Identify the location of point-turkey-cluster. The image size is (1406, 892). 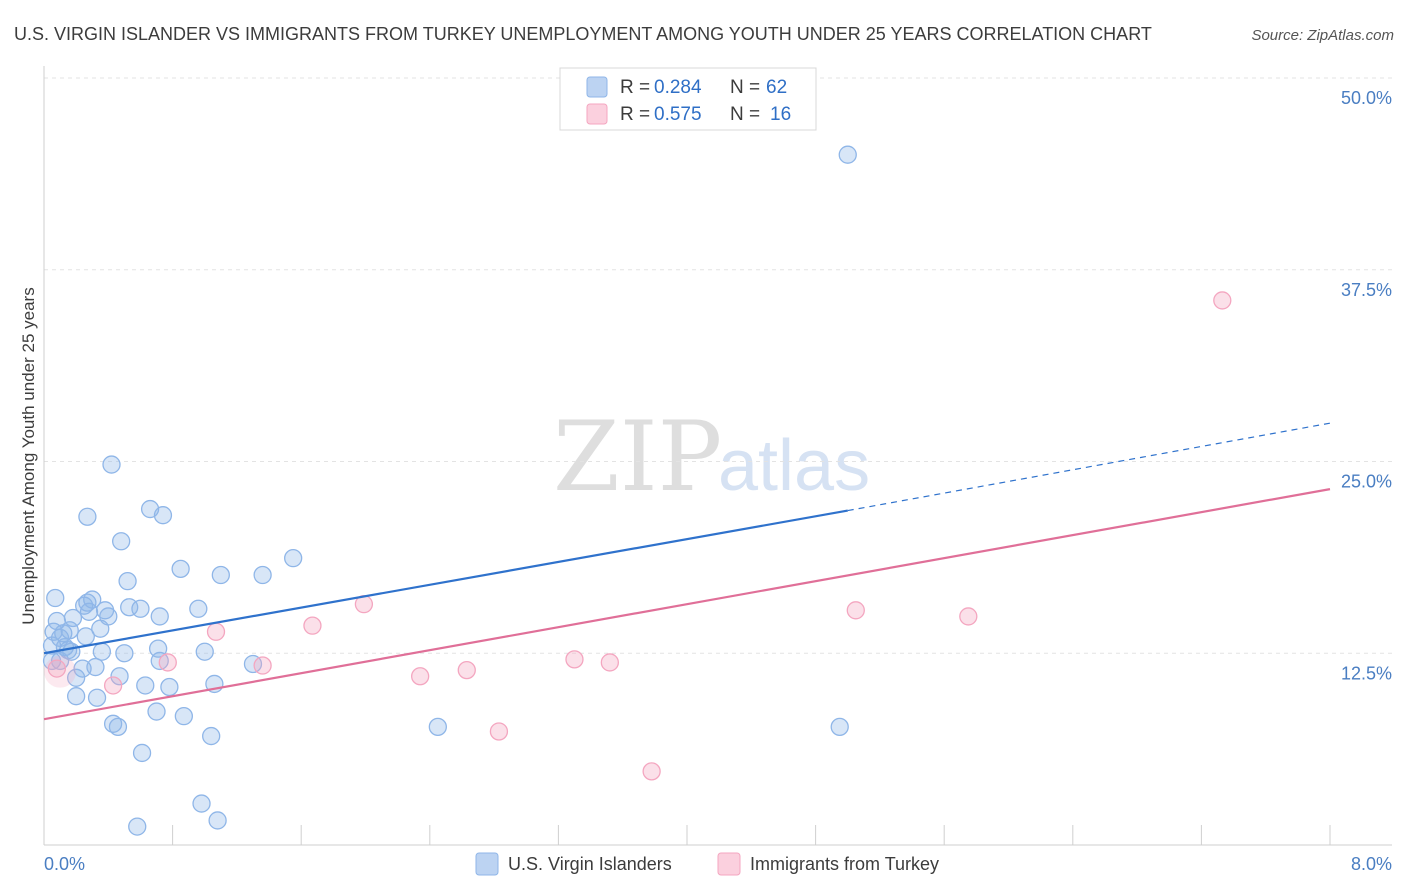
(60, 671).